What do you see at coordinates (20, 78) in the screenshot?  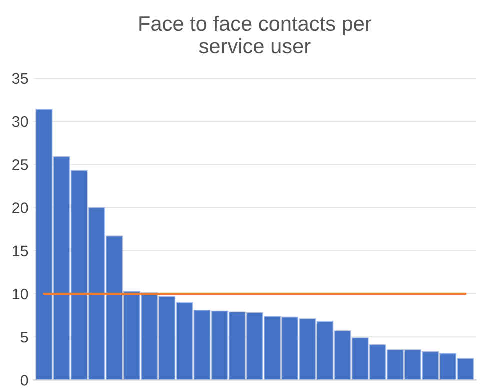 I see `y-tick-label: 35` at bounding box center [20, 78].